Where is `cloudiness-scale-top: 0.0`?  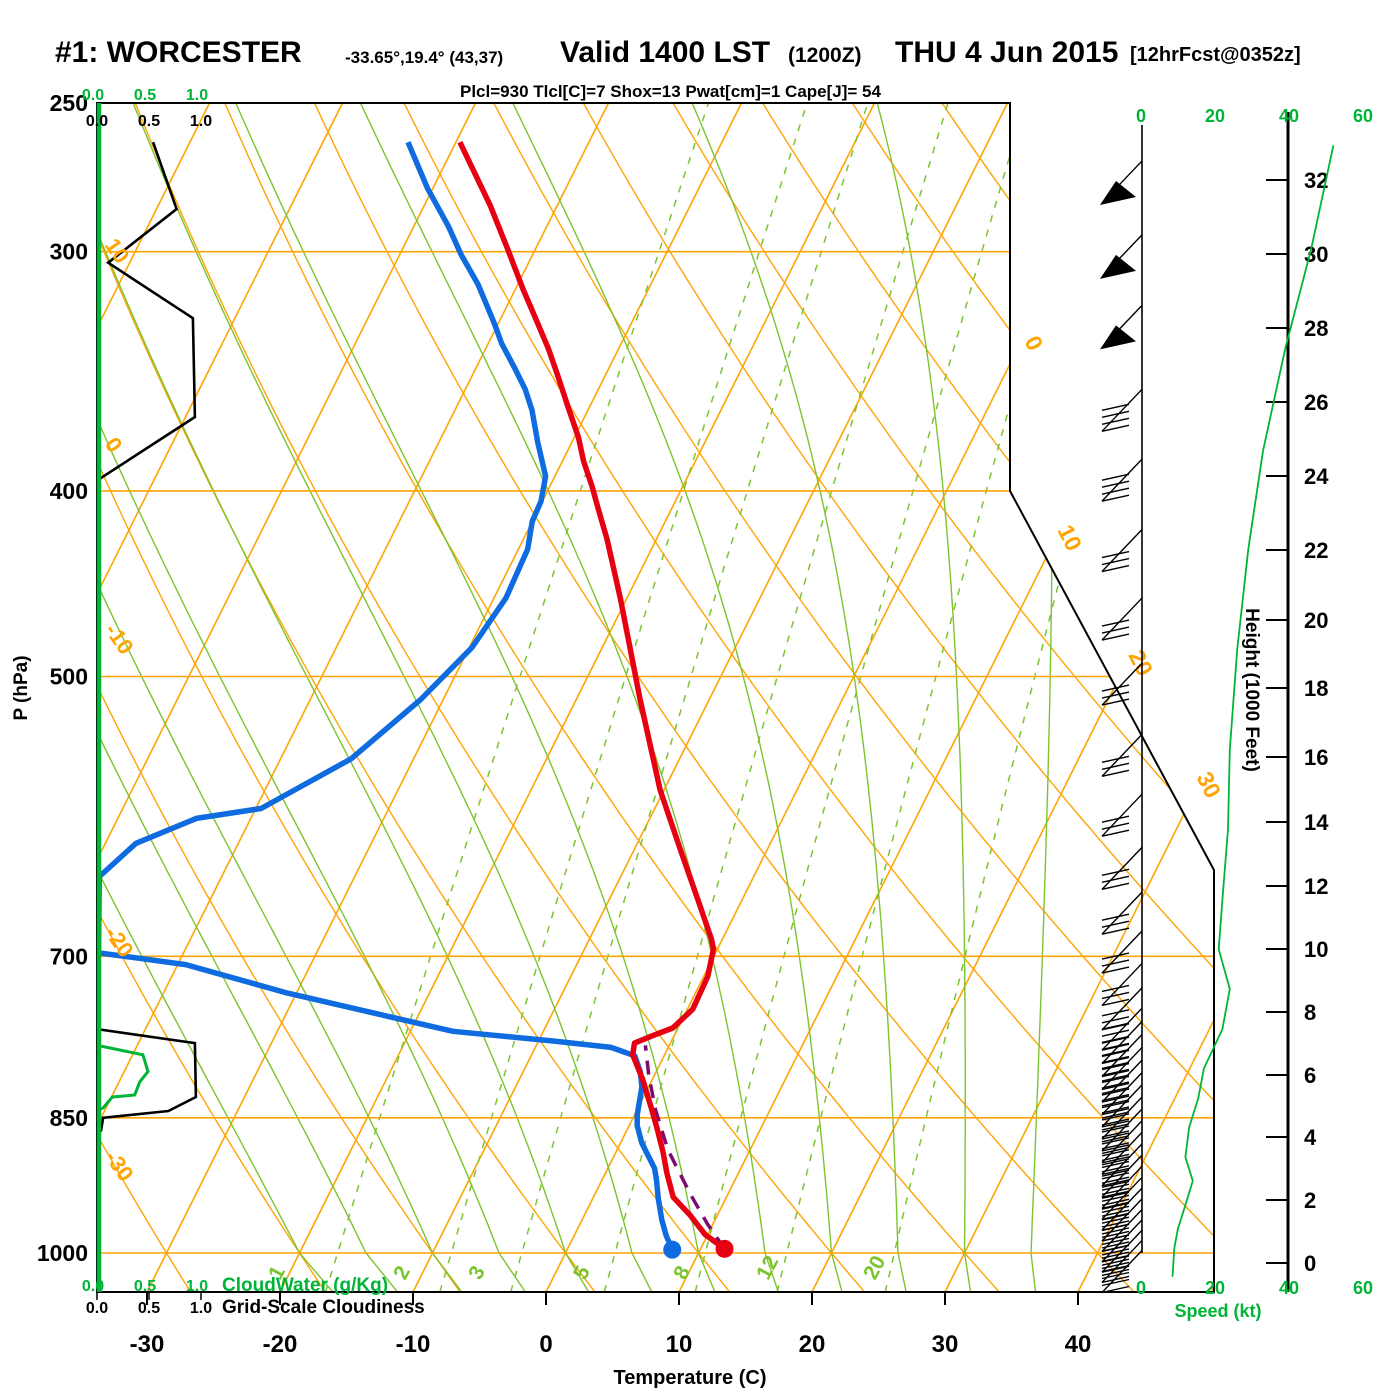
cloudiness-scale-top: 0.0 is located at coordinates (97, 121).